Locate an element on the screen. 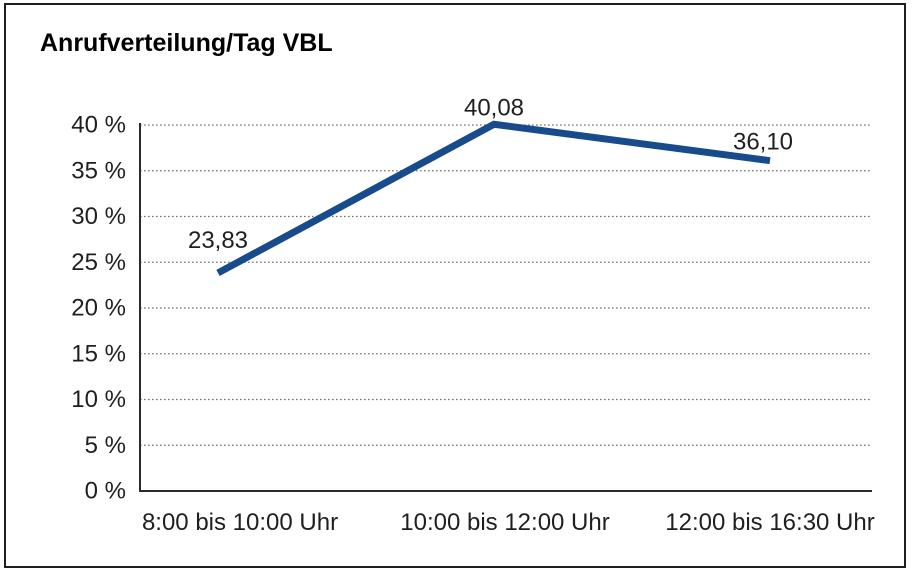  x-category-label: 8:00 bis 10:00 Uhr is located at coordinates (240, 522).